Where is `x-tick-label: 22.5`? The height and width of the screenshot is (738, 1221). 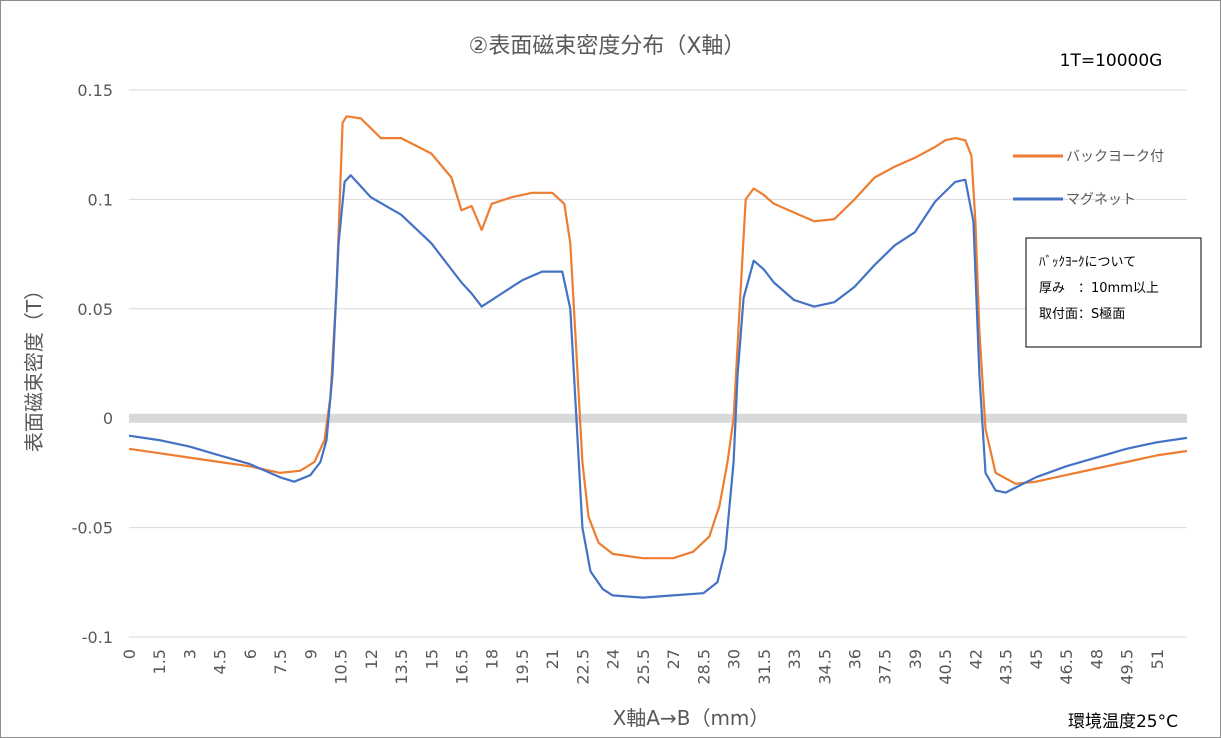
x-tick-label: 22.5 is located at coordinates (582, 667).